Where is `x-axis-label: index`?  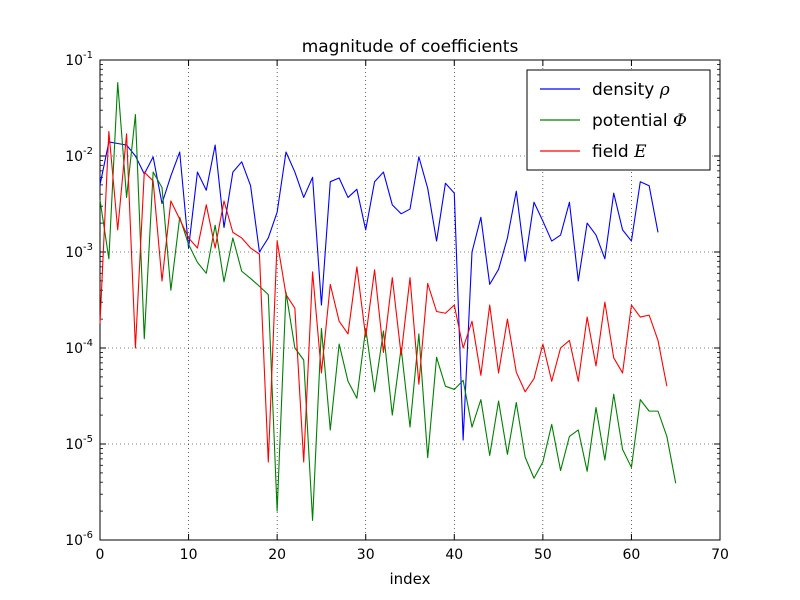 x-axis-label: index is located at coordinates (409, 579).